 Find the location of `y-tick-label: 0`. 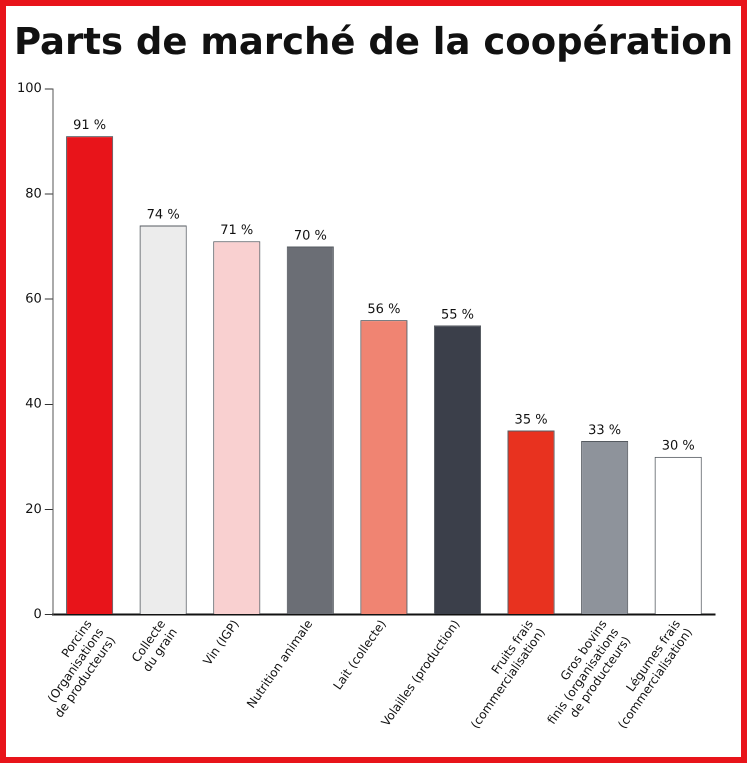

y-tick-label: 0 is located at coordinates (38, 614).